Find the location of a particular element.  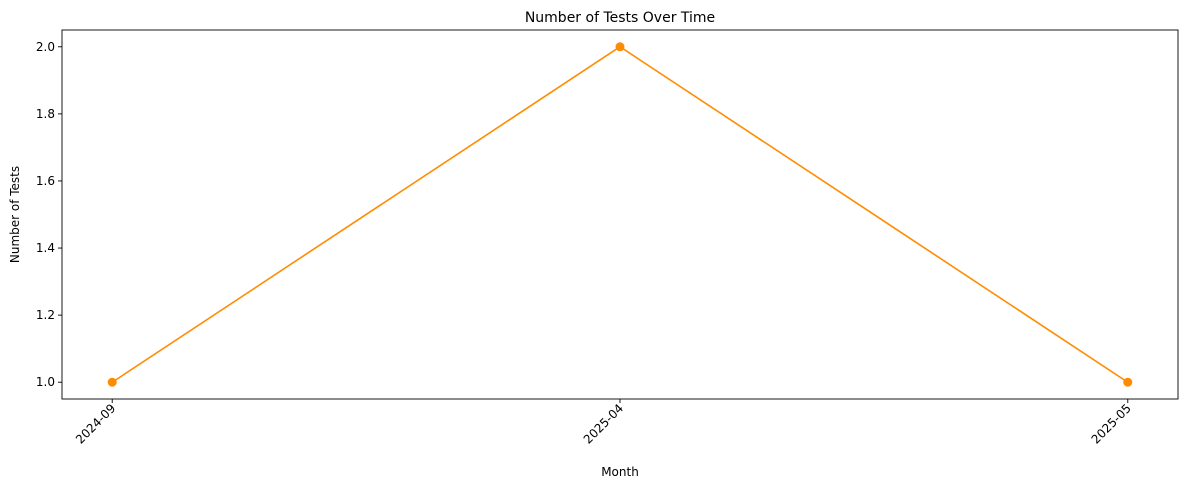

chart-title: Number of Tests Over Time is located at coordinates (620, 18).